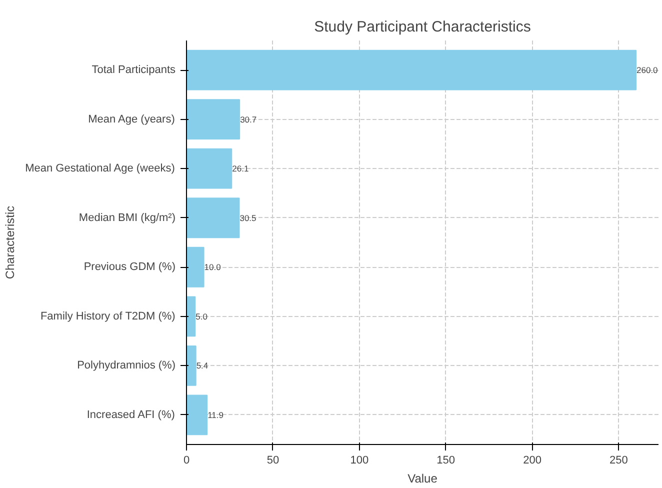  What do you see at coordinates (359, 460) in the screenshot?
I see `x-tick-label: 100` at bounding box center [359, 460].